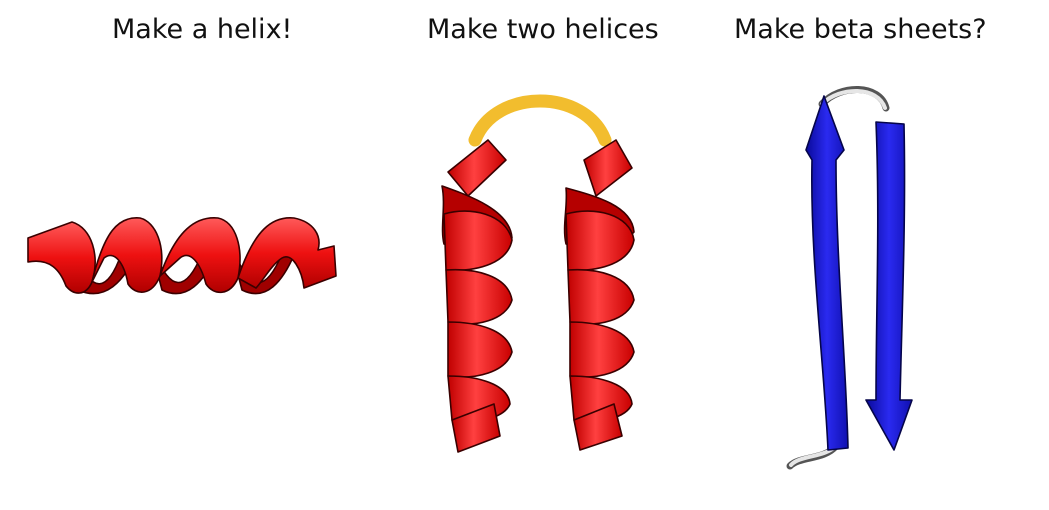  What do you see at coordinates (860, 29) in the screenshot?
I see `panel-3-caption: Make beta sheets?` at bounding box center [860, 29].